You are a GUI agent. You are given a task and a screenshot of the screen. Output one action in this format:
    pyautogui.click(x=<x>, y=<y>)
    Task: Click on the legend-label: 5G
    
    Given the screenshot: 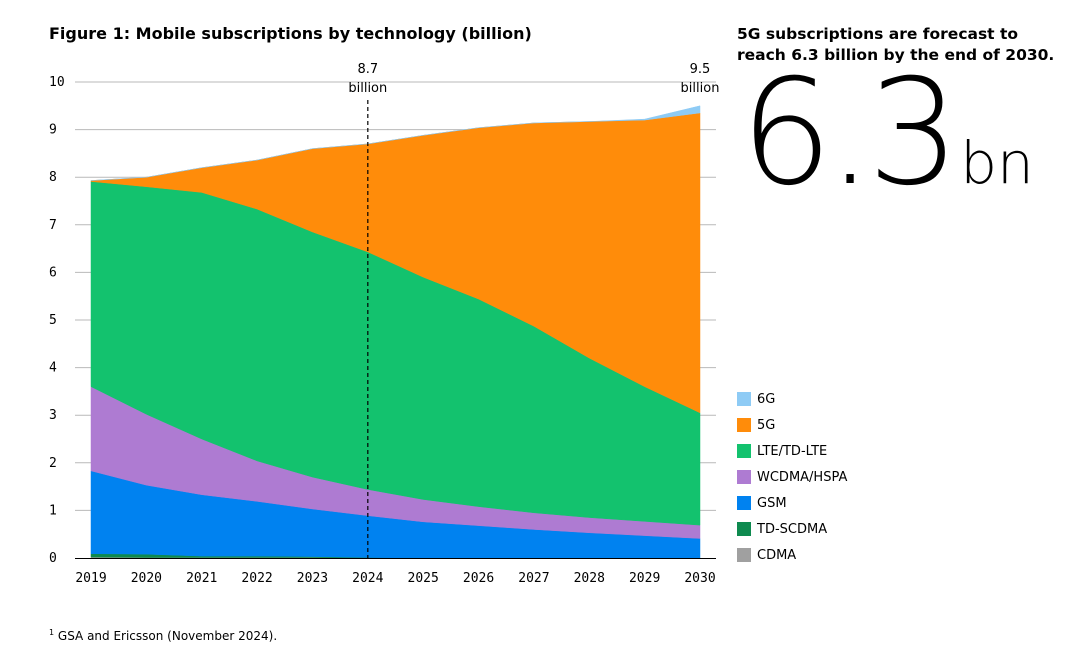 What is the action you would take?
    pyautogui.click(x=766, y=425)
    